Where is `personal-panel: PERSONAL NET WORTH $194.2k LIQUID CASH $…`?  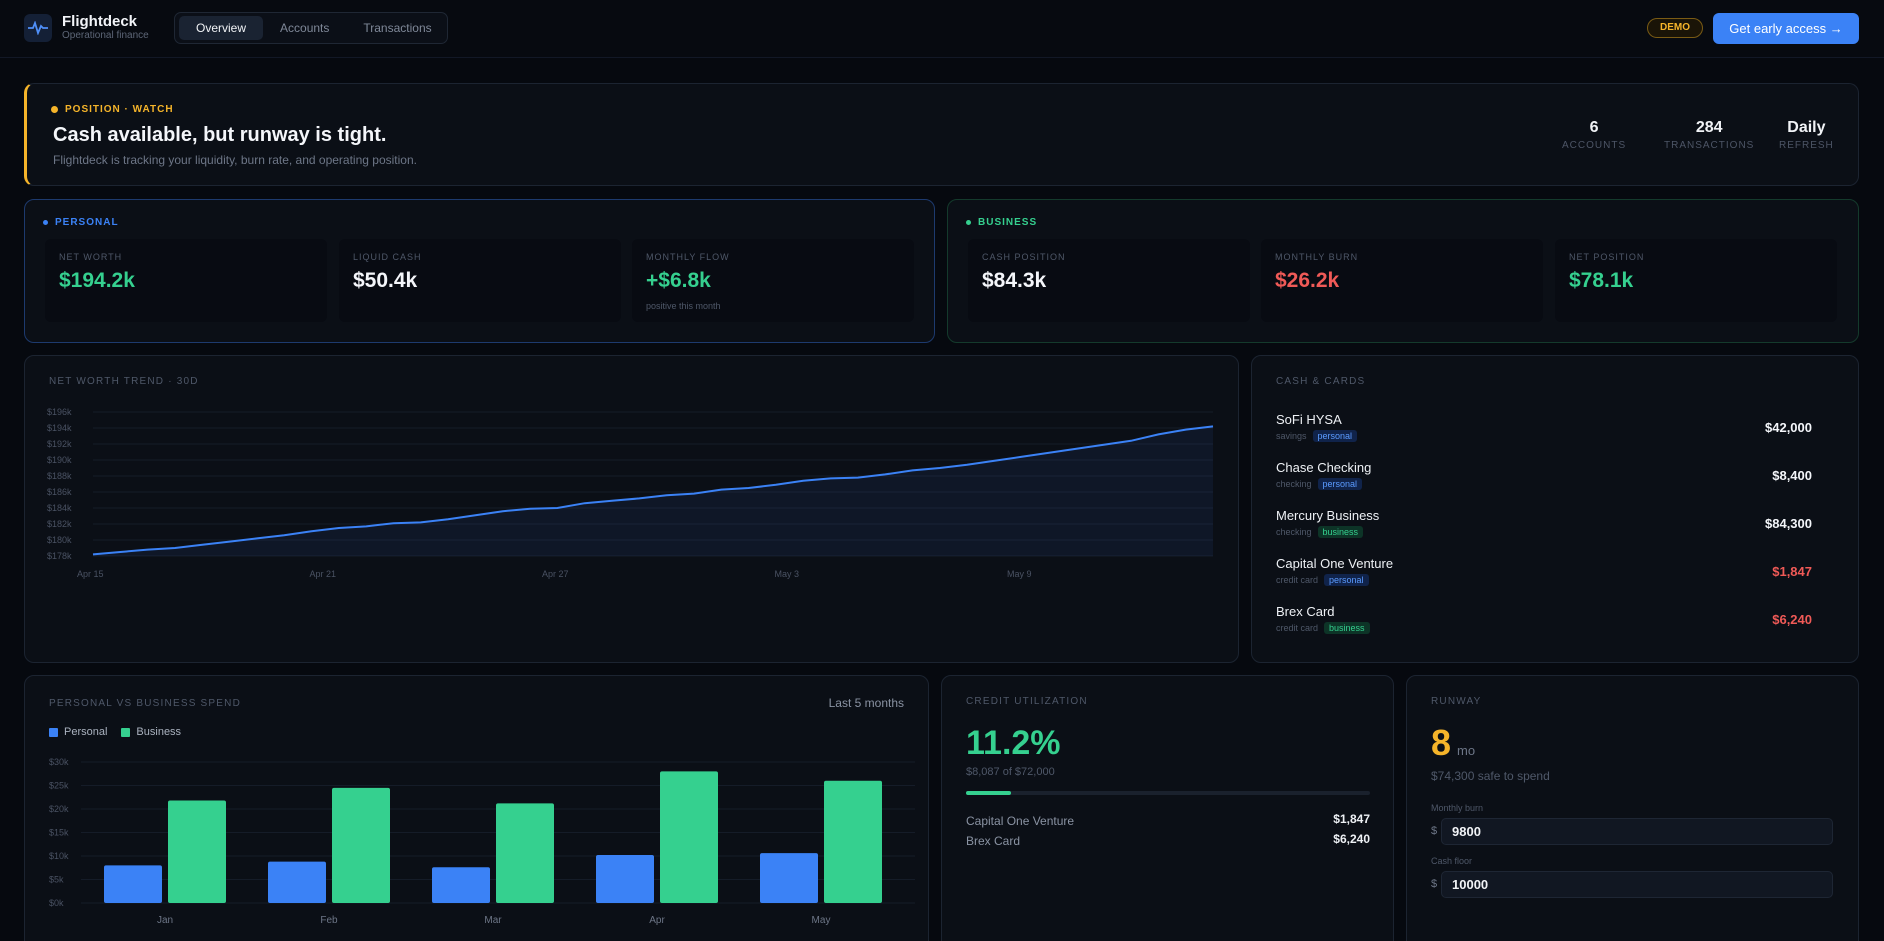 personal-panel: PERSONAL NET WORTH $194.2k LIQUID CASH $… is located at coordinates (479, 271).